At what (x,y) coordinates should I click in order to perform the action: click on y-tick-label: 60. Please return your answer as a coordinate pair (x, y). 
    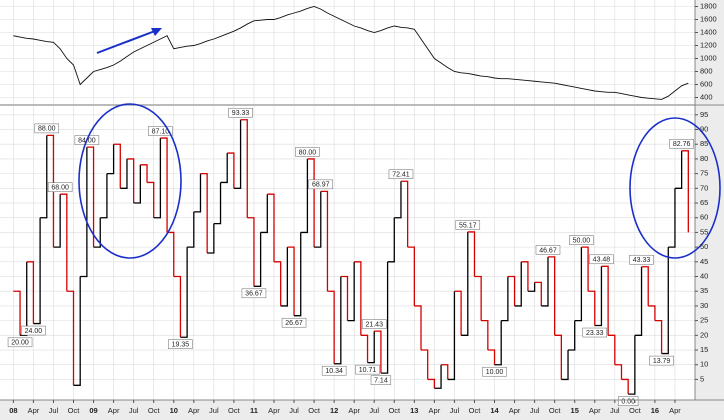
    Looking at the image, I should click on (704, 217).